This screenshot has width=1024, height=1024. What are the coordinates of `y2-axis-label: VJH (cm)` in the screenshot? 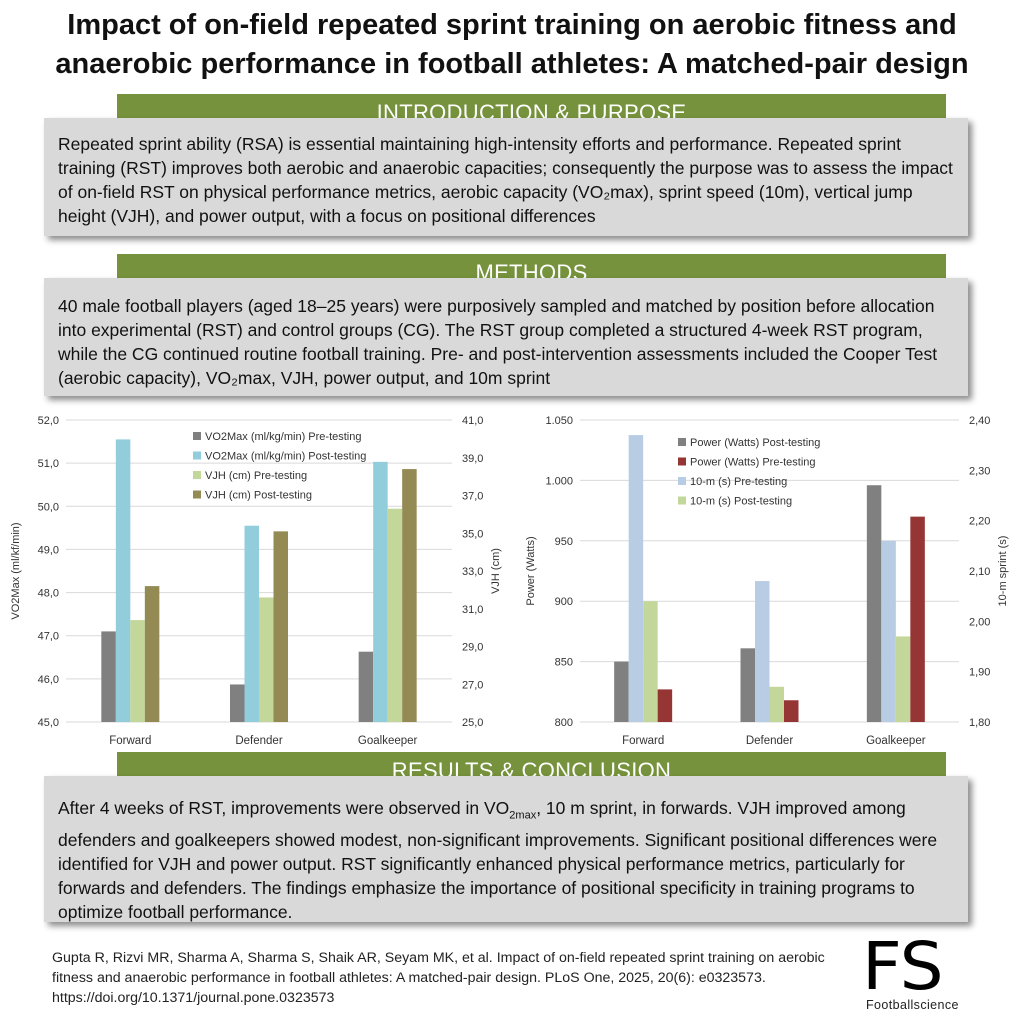 It's located at (496, 571).